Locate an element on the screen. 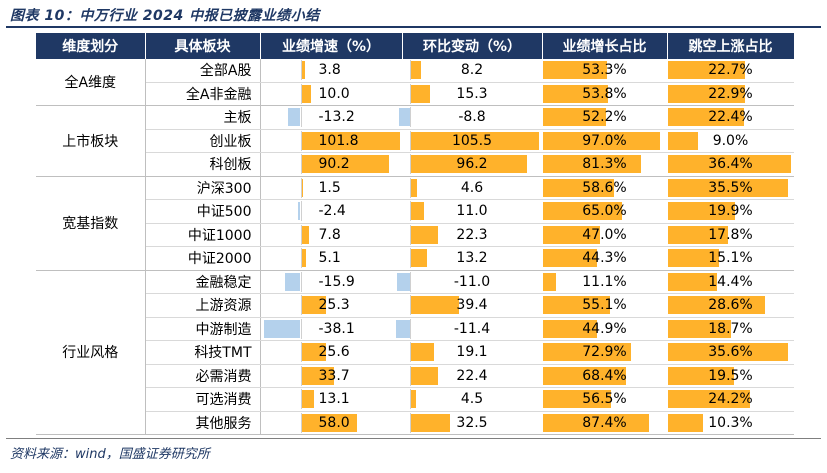 Image resolution: width=827 pixels, height=473 pixels. qoq-value: -8.8 is located at coordinates (472, 117).